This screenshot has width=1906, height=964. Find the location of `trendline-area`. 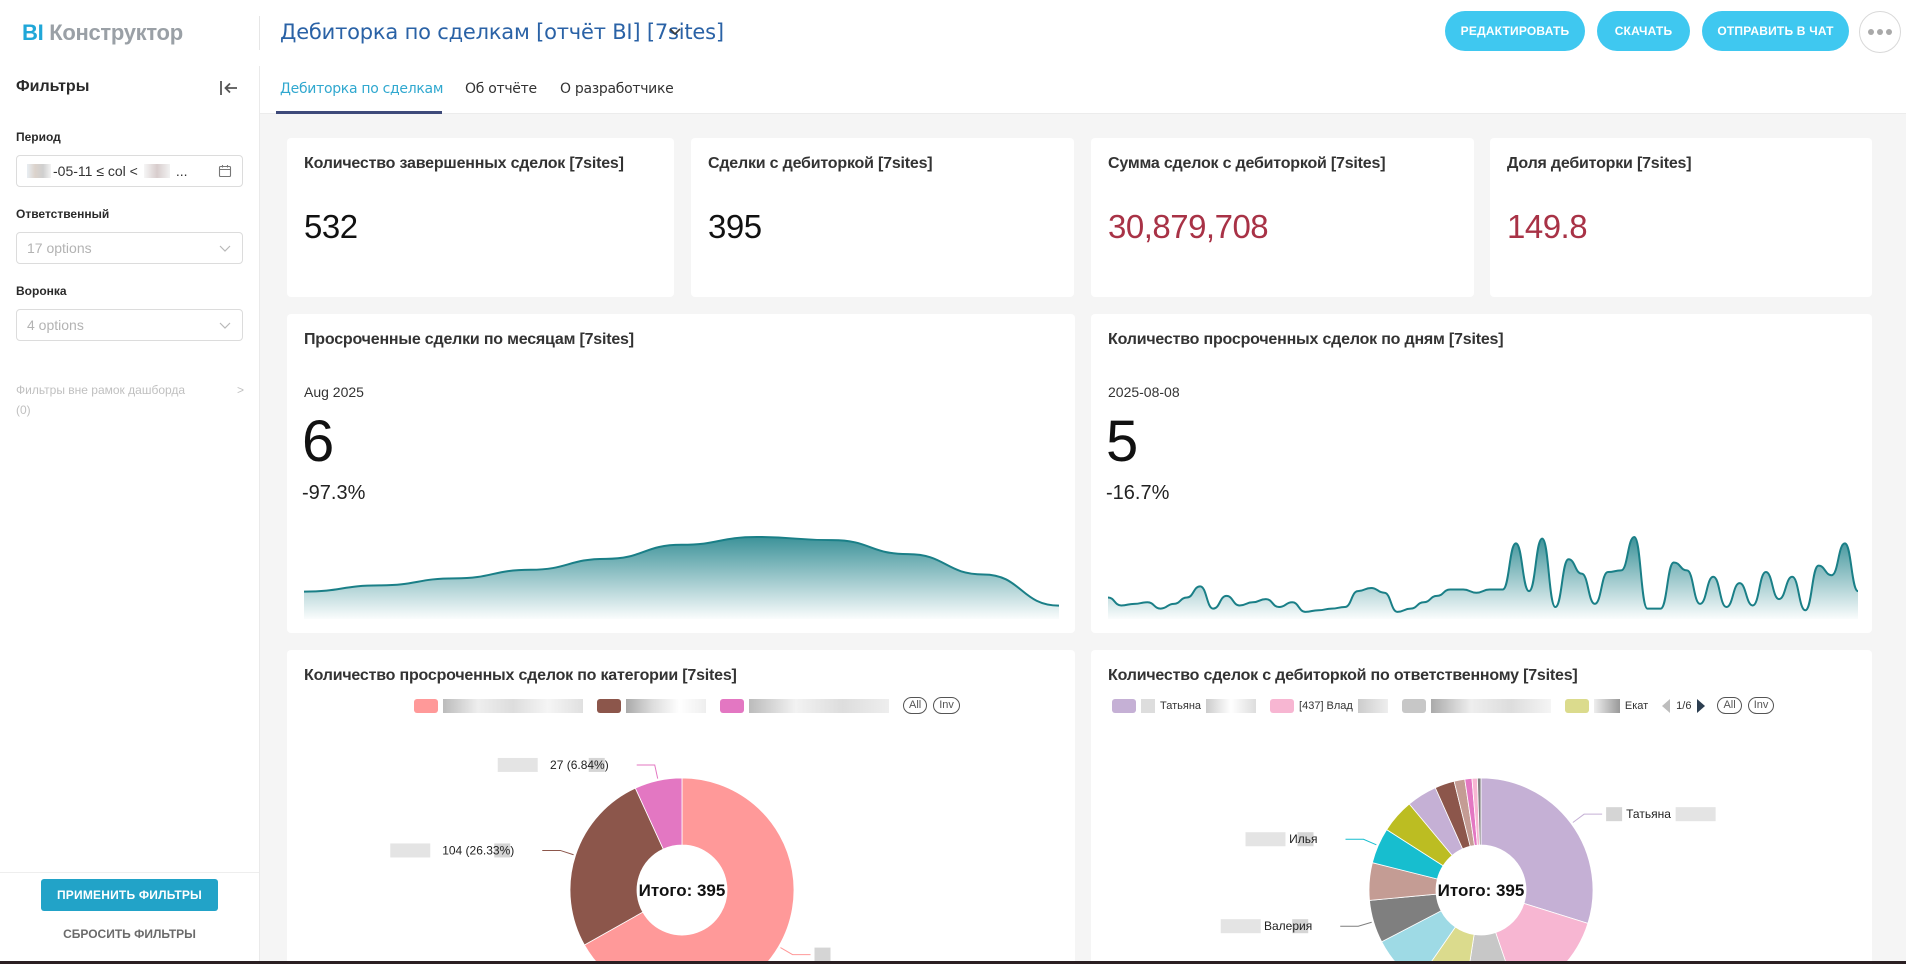

trendline-area is located at coordinates (1483, 578).